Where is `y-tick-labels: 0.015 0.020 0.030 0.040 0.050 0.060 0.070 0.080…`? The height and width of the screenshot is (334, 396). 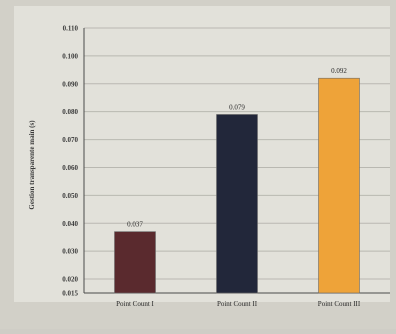 y-tick-labels: 0.015 0.020 0.030 0.040 0.050 0.060 0.070 0.080… is located at coordinates (70, 161).